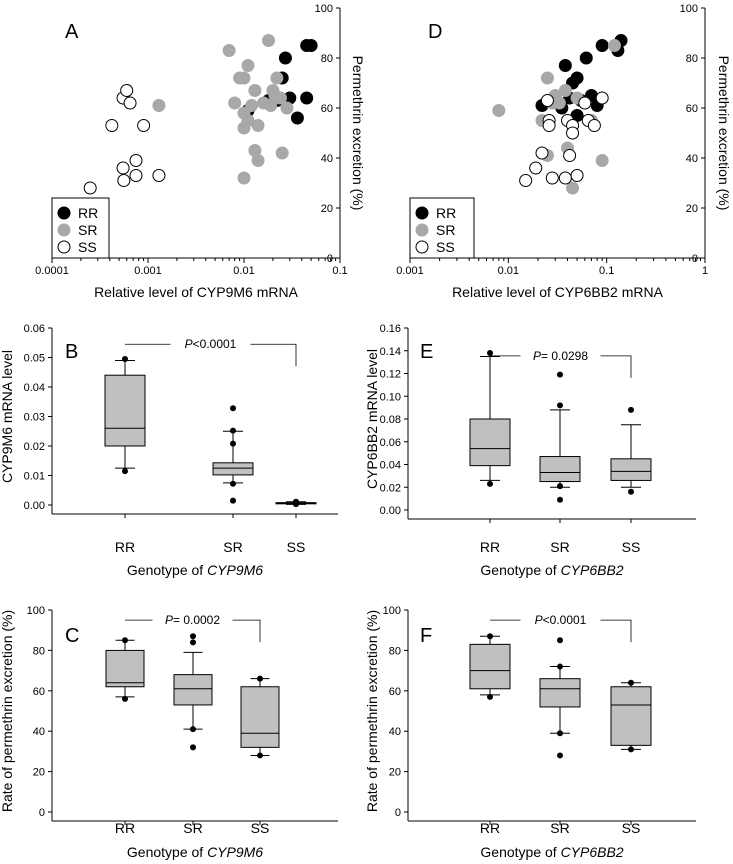 This screenshot has height=864, width=733. Describe the element at coordinates (71, 352) in the screenshot. I see `panel-letter: B` at that location.